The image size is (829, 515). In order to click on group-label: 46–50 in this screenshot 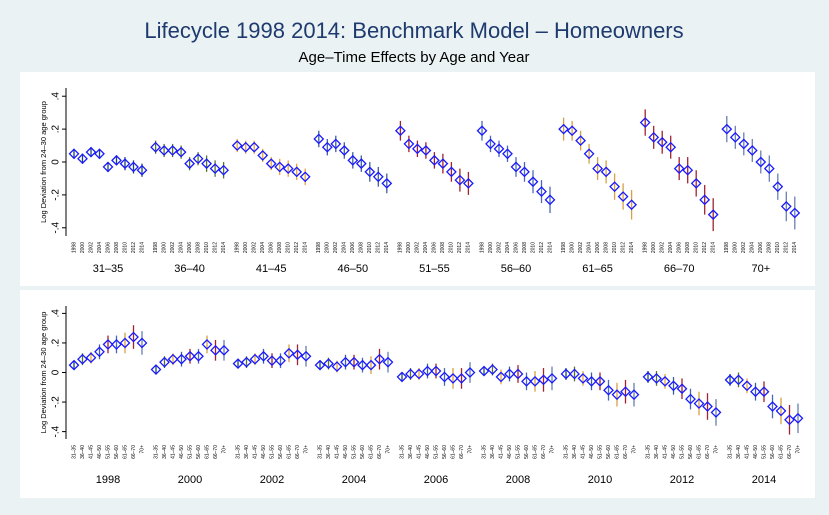, I will do `click(353, 269)`.